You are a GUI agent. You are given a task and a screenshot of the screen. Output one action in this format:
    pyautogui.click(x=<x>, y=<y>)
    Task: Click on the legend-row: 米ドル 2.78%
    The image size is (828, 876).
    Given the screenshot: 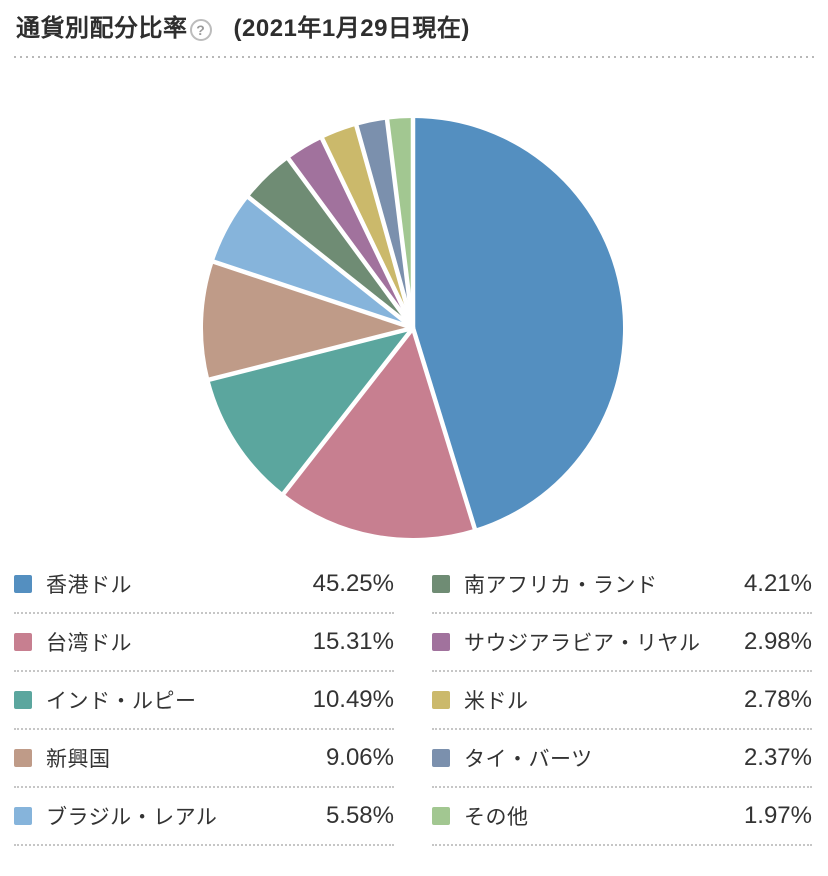 What is the action you would take?
    pyautogui.click(x=622, y=701)
    